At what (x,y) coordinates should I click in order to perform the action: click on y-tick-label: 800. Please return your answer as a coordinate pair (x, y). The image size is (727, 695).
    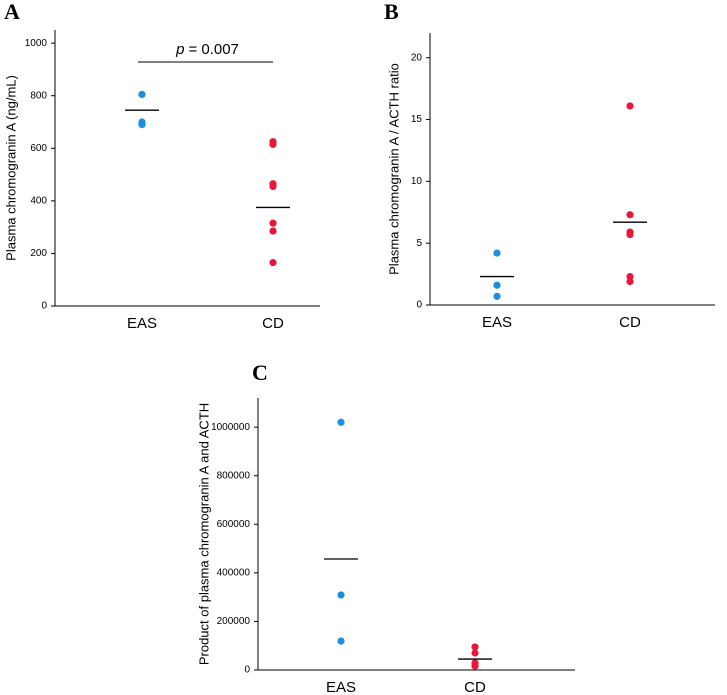
    Looking at the image, I should click on (38, 95).